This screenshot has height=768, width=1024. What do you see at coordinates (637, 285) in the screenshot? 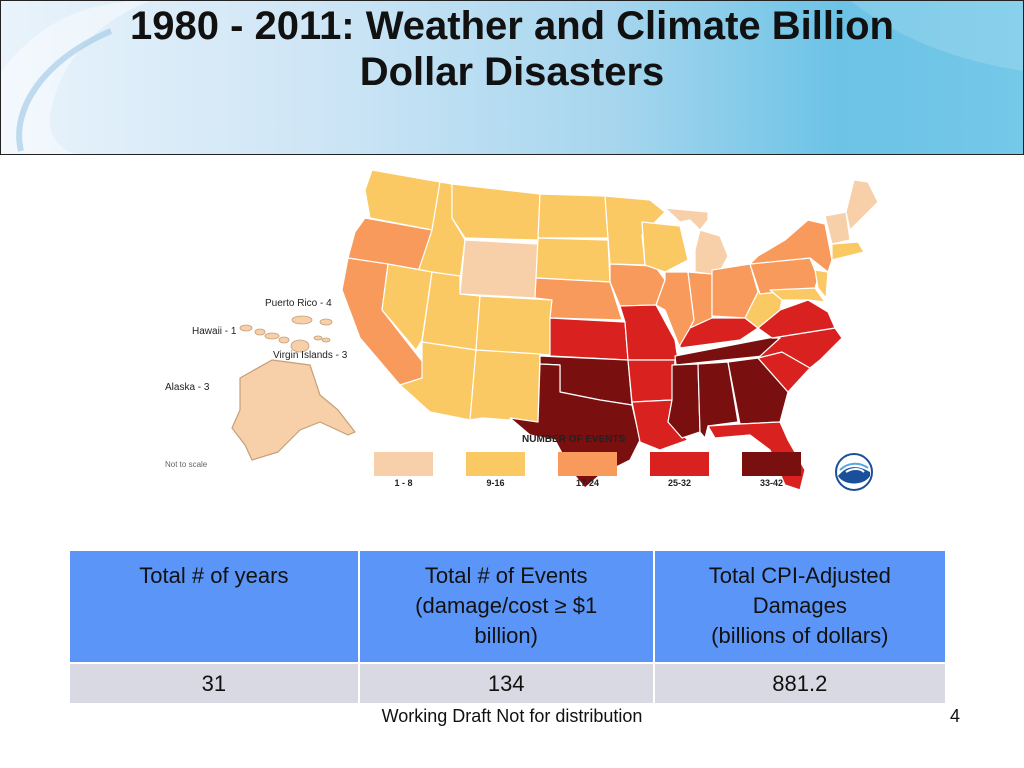
I see `state-ia` at bounding box center [637, 285].